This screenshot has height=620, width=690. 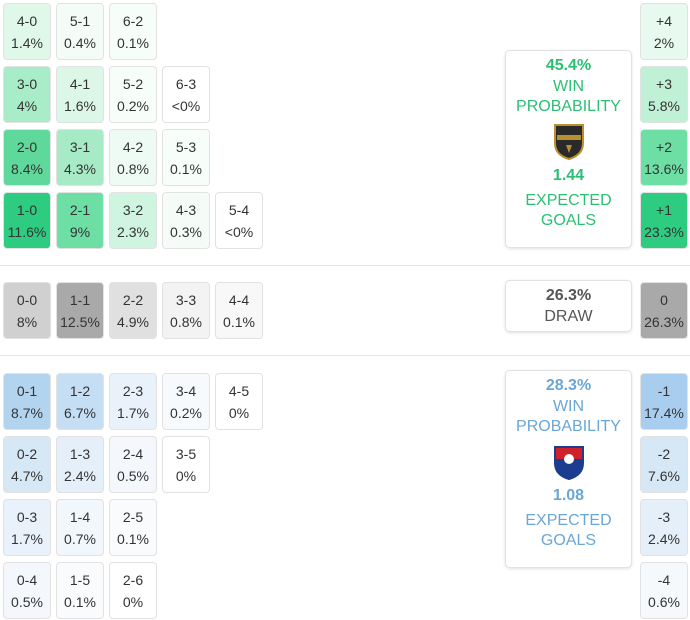 I want to click on score-cell: 2-0 8.4%, so click(x=27, y=157).